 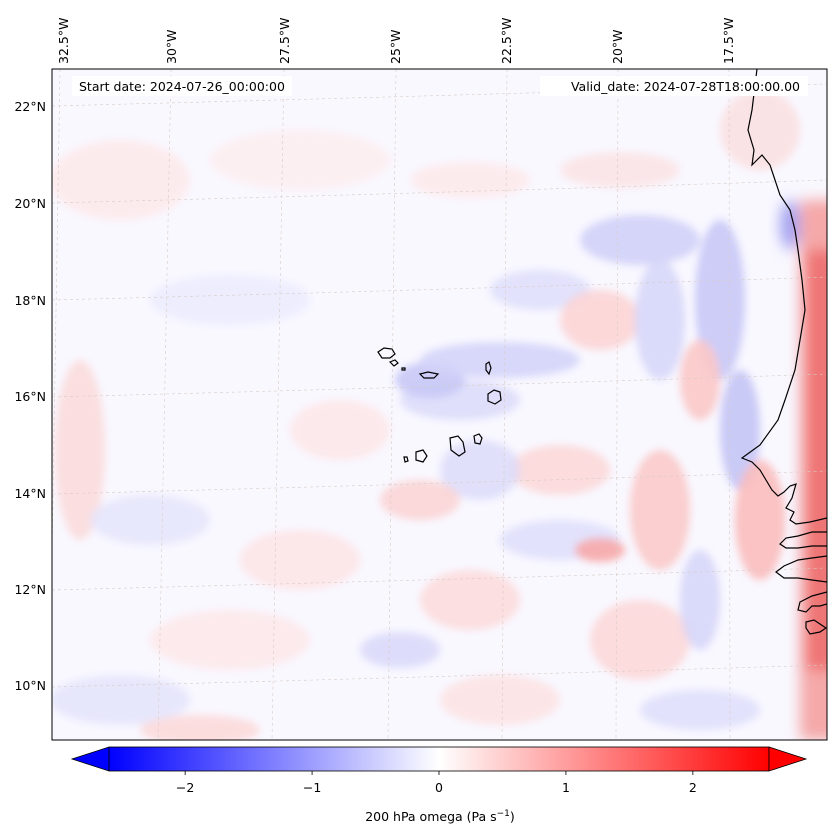 I want to click on valid-date-box, so click(x=674, y=86).